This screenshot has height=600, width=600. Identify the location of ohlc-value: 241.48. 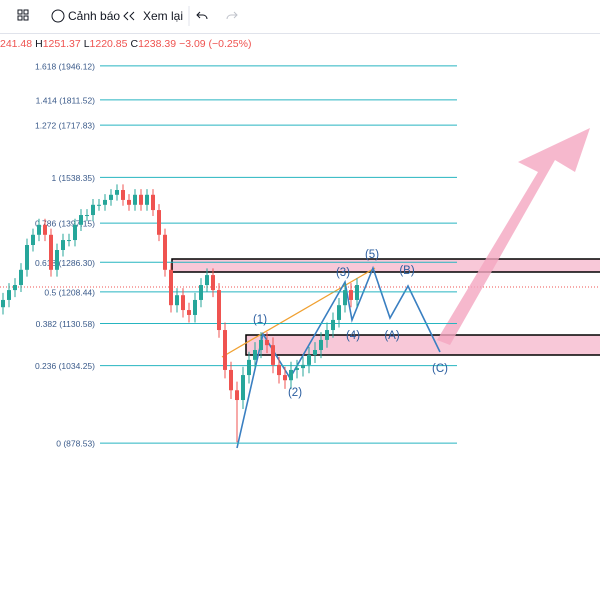
(16, 44).